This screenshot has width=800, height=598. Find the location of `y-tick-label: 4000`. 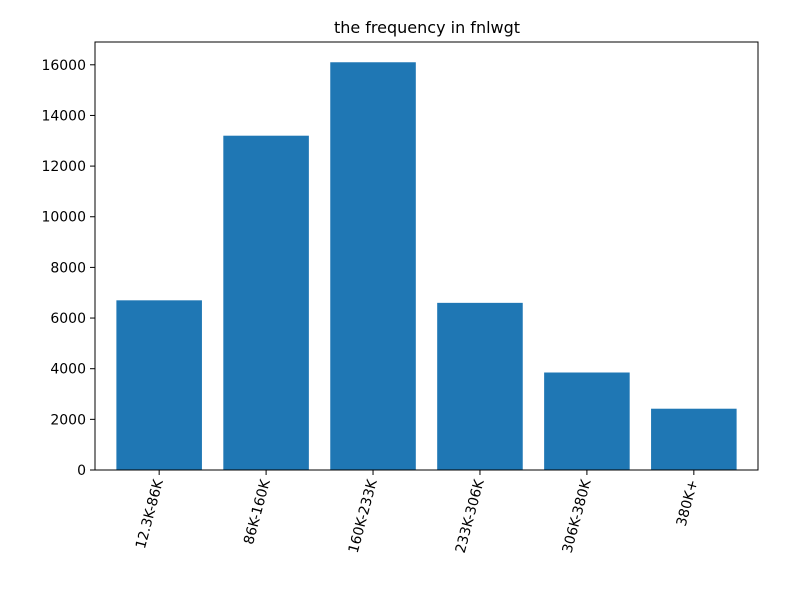

y-tick-label: 4000 is located at coordinates (68, 370).